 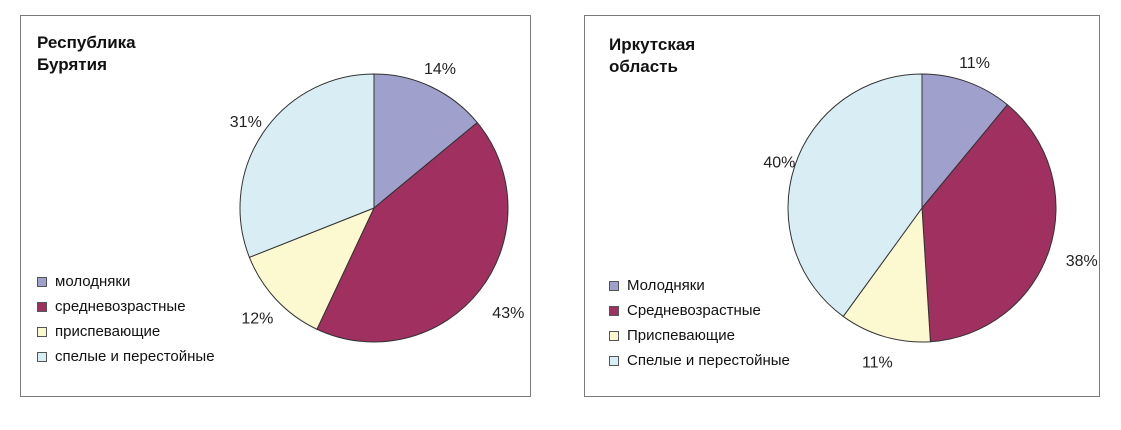 I want to click on slice-percent-label: 40%, so click(x=779, y=163).